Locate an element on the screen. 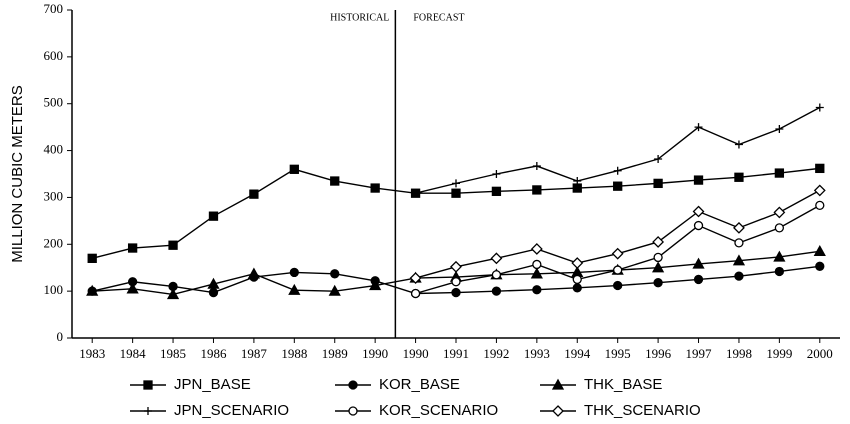  legend-label: JPN_BASE is located at coordinates (212, 384).